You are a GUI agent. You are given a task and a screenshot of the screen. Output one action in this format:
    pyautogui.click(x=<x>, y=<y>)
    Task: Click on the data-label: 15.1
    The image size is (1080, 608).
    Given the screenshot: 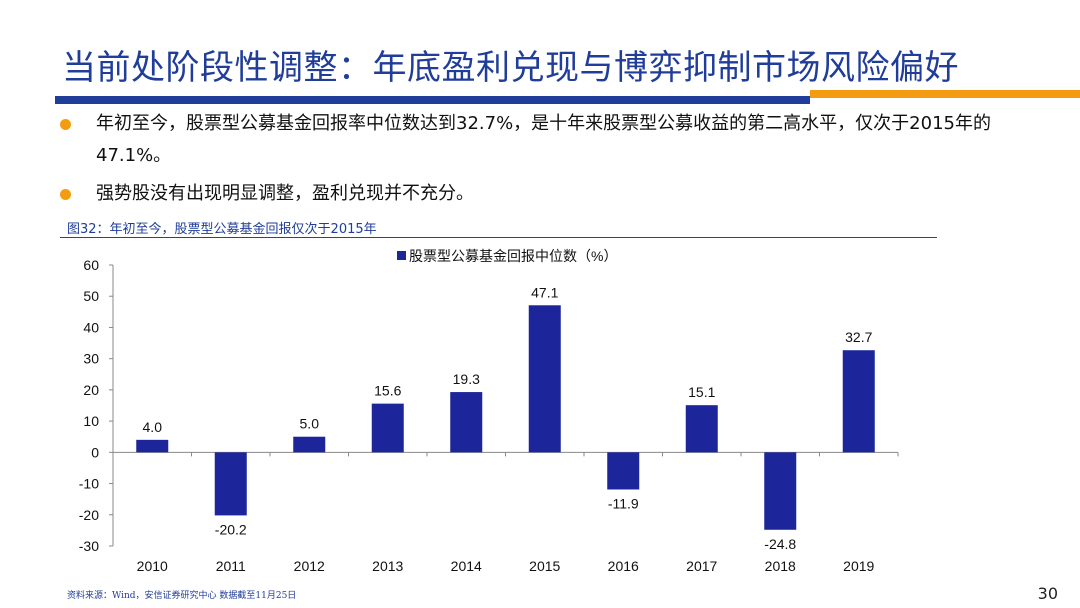 What is the action you would take?
    pyautogui.click(x=701, y=392)
    